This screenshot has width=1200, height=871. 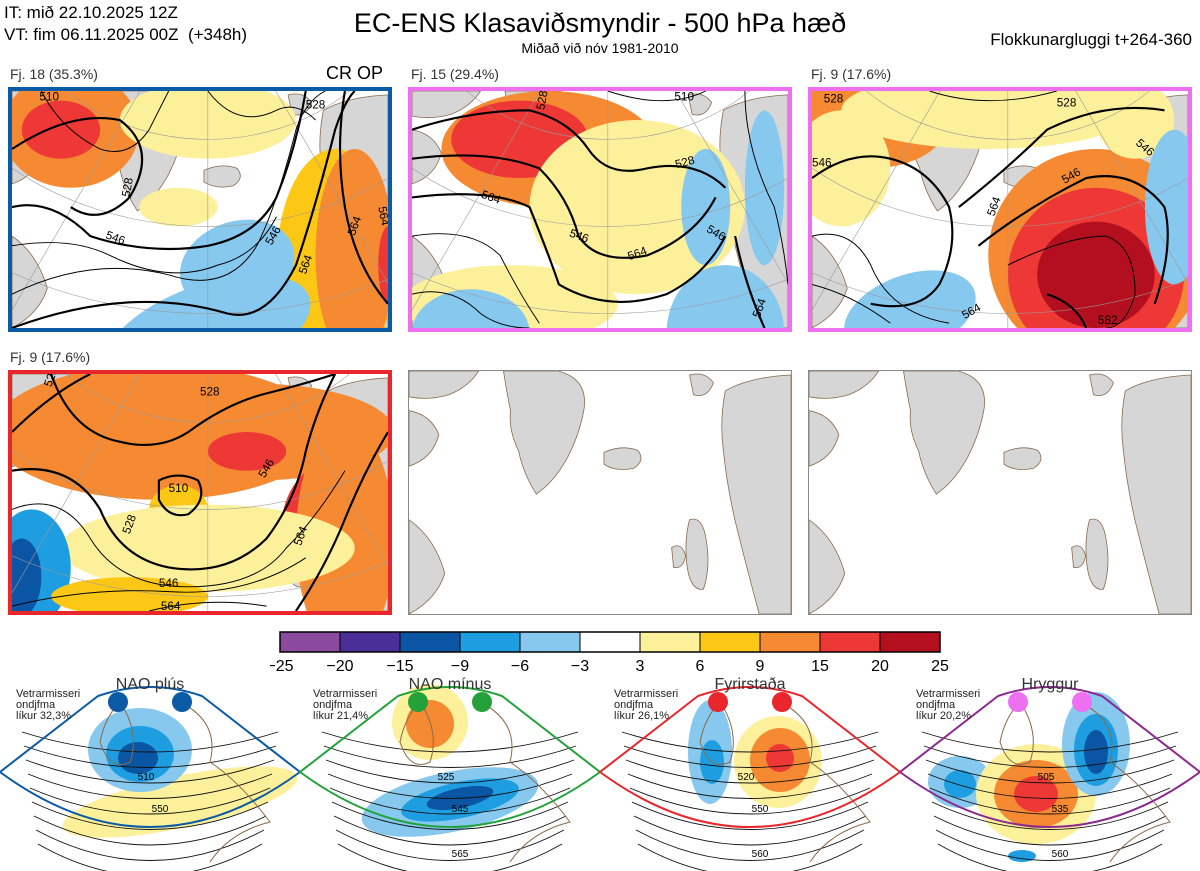 What do you see at coordinates (579, 236) in the screenshot?
I see `contour-label: 546` at bounding box center [579, 236].